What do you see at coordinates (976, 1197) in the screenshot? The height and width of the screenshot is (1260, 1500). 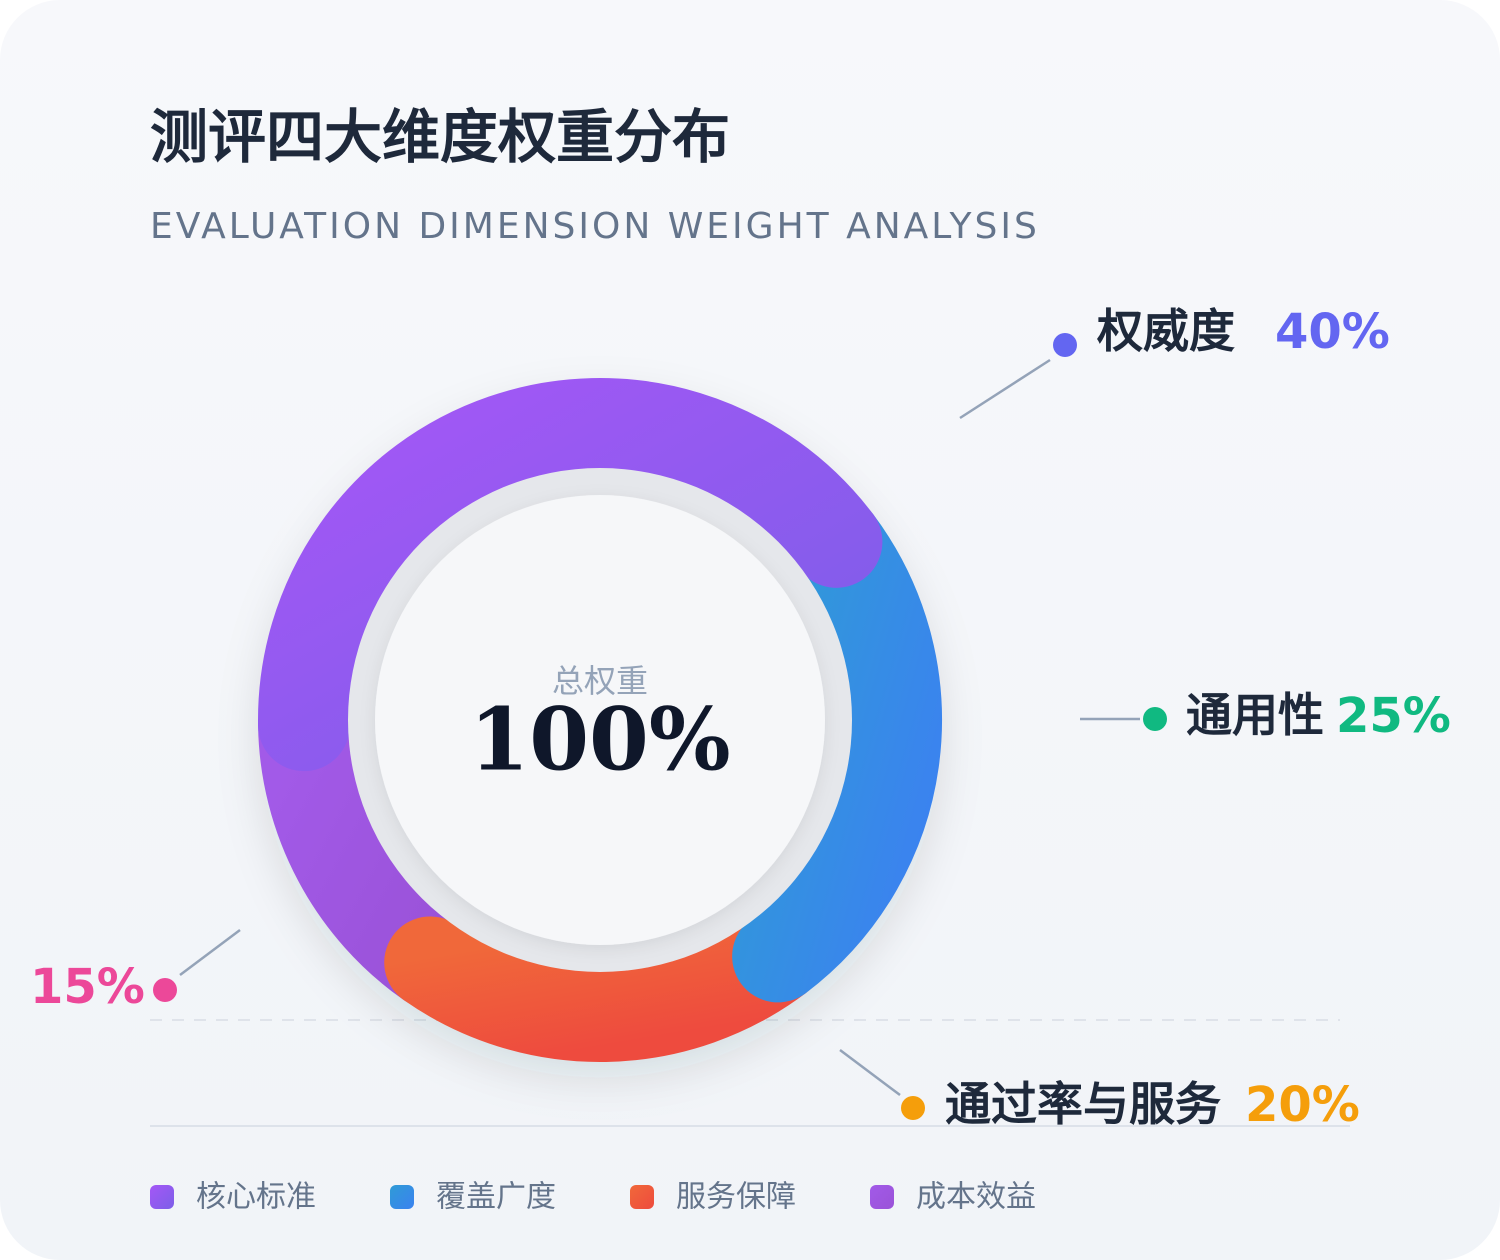 I see `legend-label: 成本效益` at bounding box center [976, 1197].